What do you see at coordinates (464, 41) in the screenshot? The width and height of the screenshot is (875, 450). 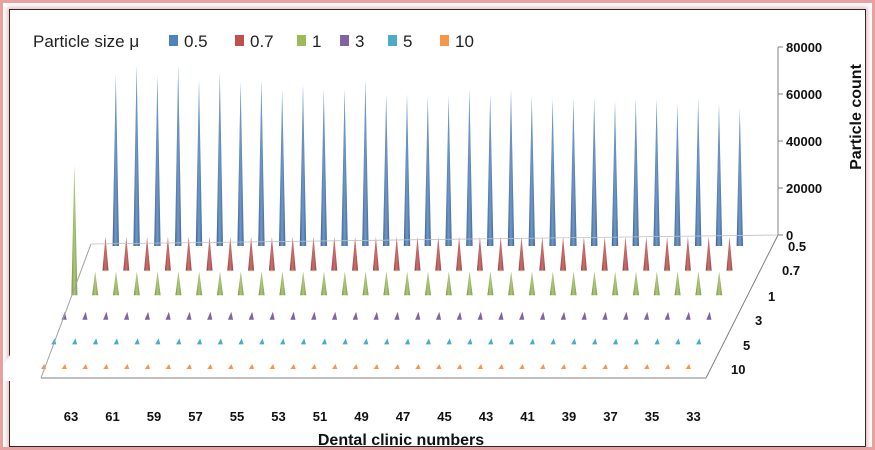 I see `legend-entry-label: 10` at bounding box center [464, 41].